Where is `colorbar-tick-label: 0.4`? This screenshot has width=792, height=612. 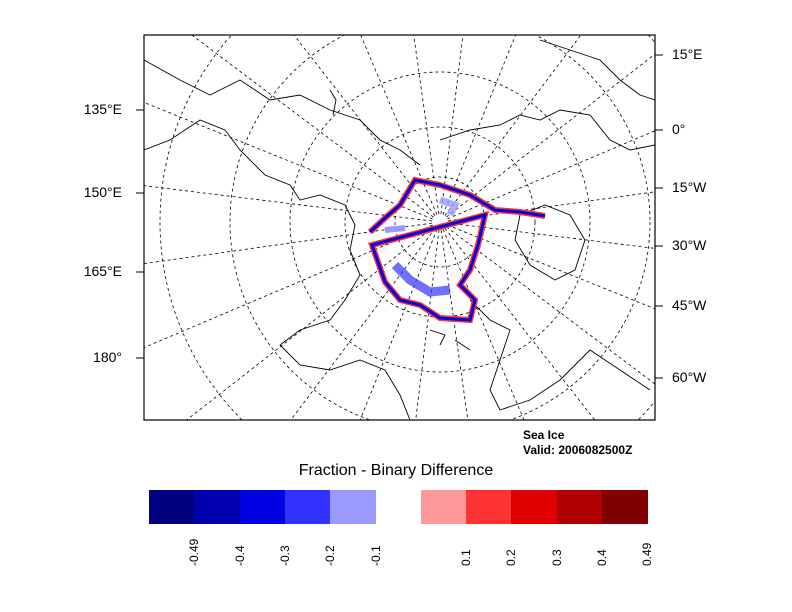 colorbar-tick-label: 0.4 is located at coordinates (602, 557).